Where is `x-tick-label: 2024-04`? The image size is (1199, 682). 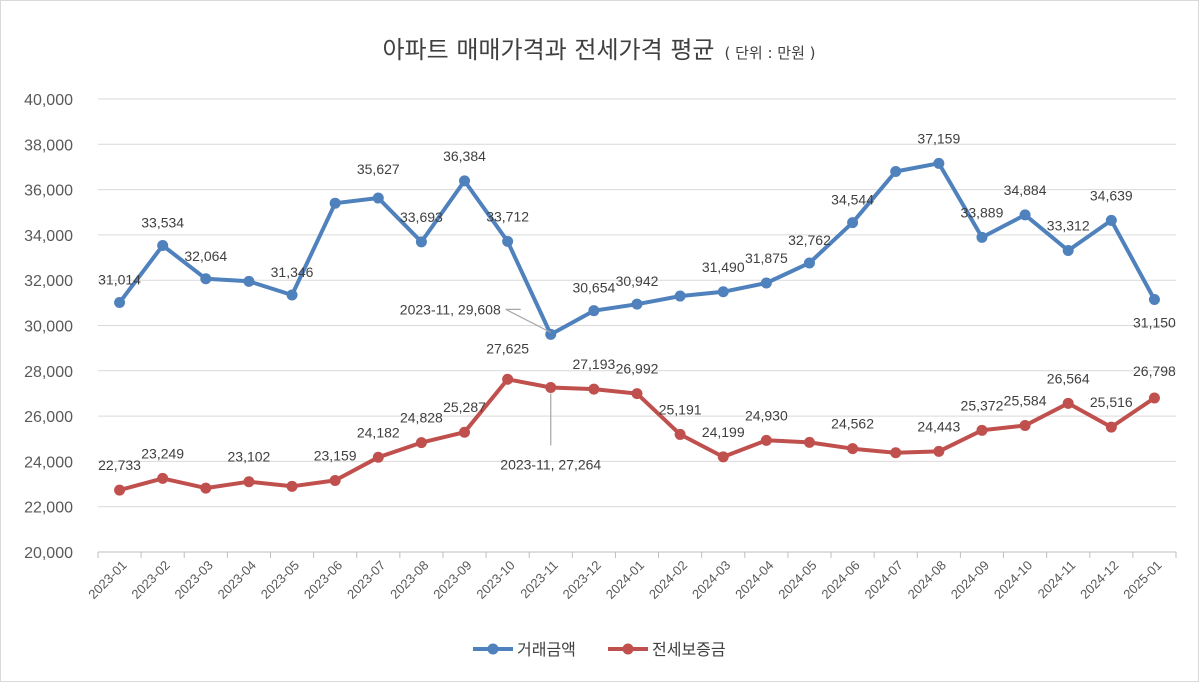
x-tick-label: 2024-04 is located at coordinates (754, 580).